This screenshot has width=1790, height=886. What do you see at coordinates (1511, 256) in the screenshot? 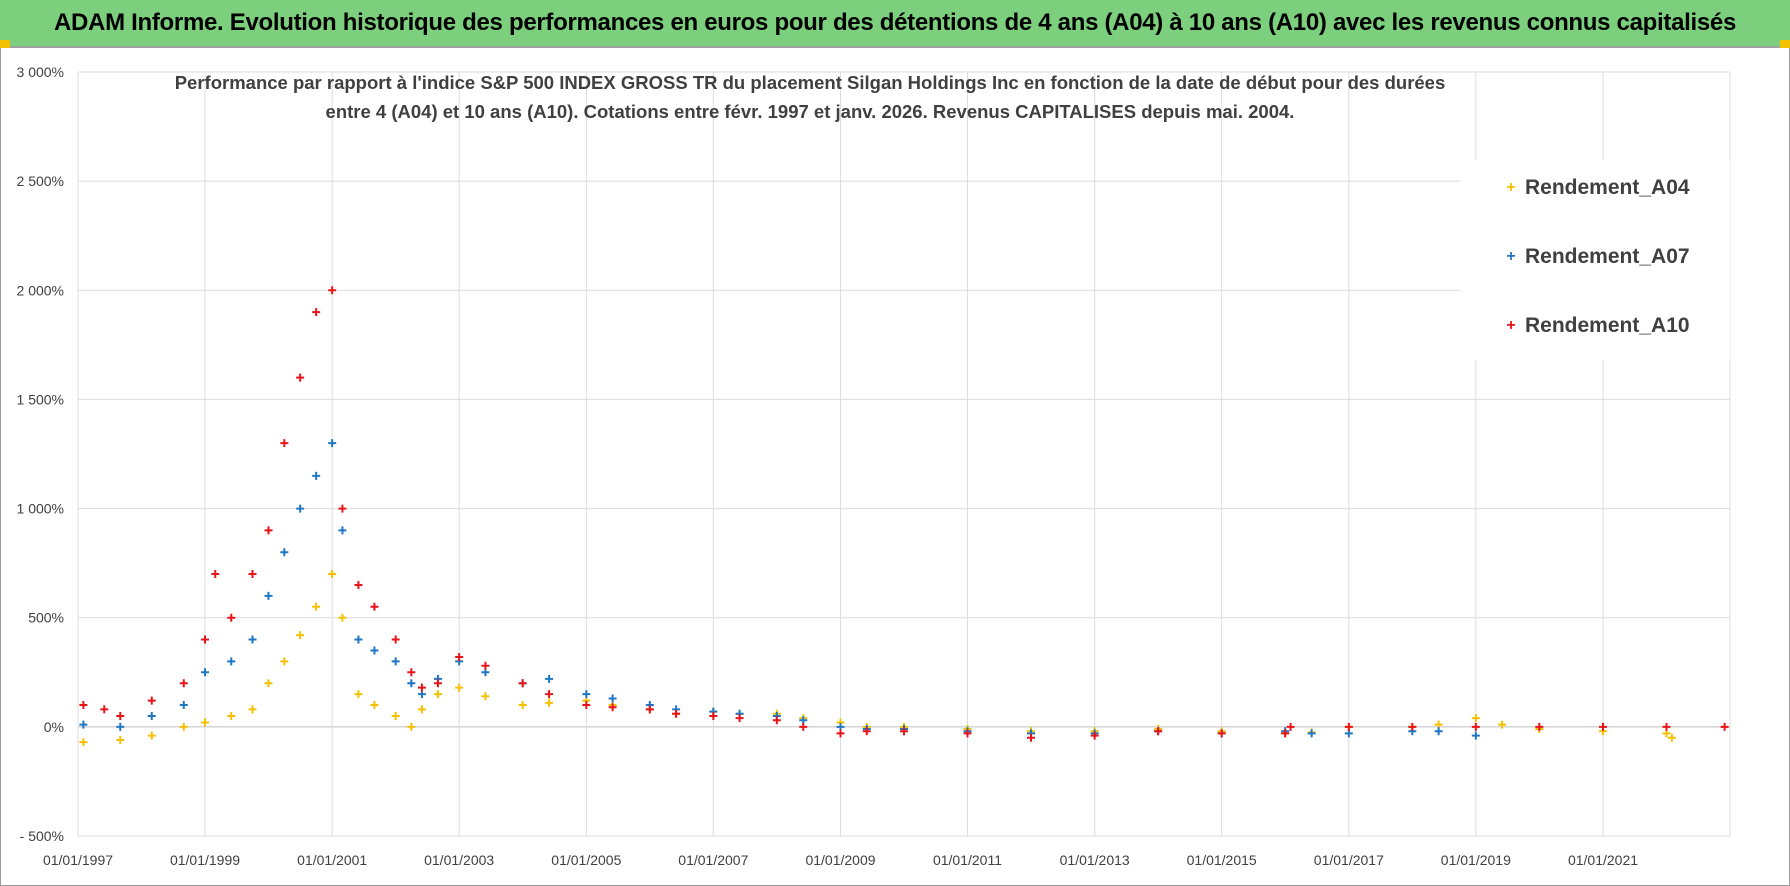
I see `legend-marker-a07: +` at bounding box center [1511, 256].